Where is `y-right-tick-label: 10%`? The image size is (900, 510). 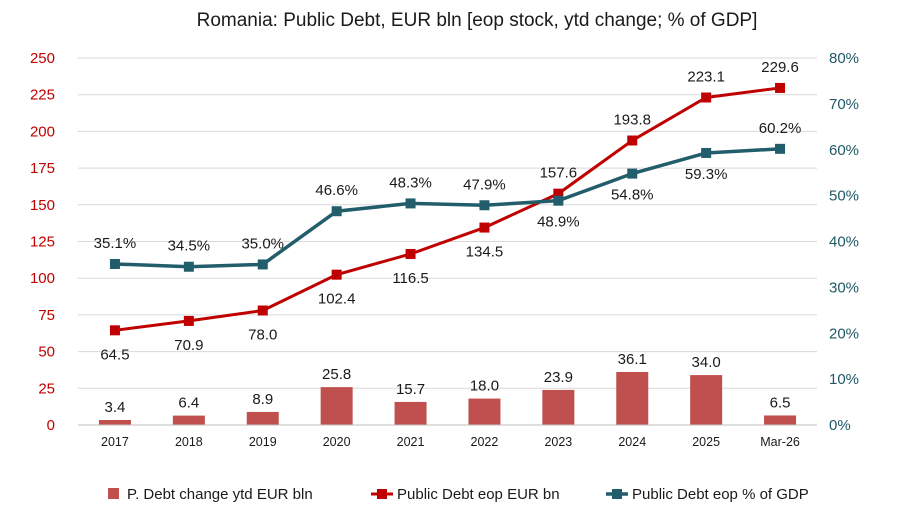
y-right-tick-label: 10% is located at coordinates (844, 379).